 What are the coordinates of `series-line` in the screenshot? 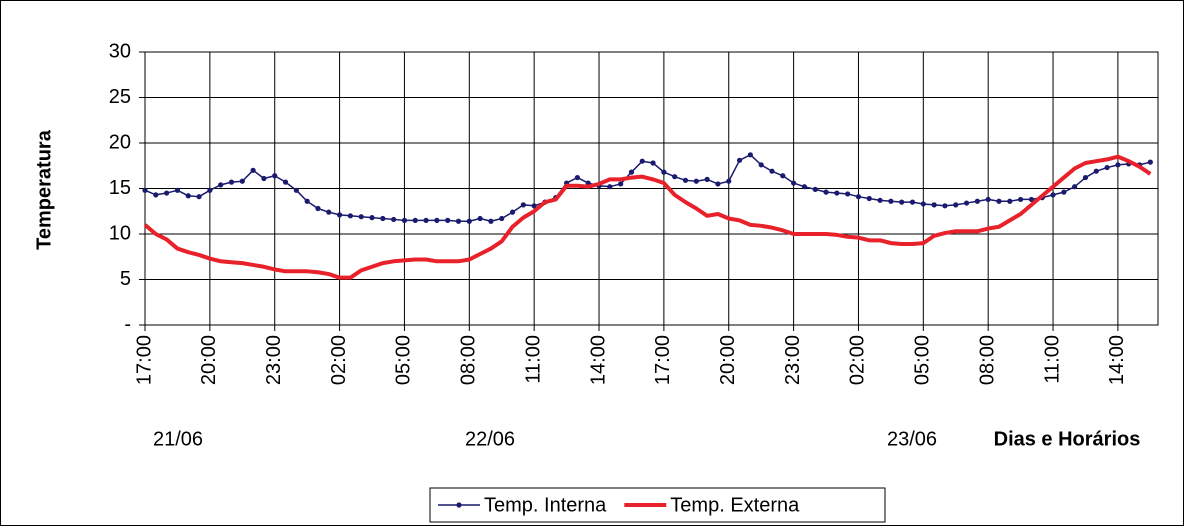 It's located at (647, 188).